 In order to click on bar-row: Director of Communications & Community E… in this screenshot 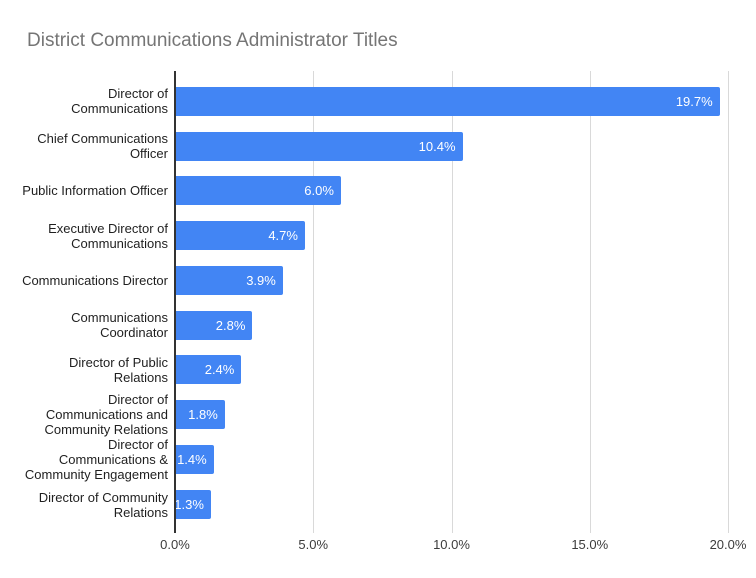, I will do `click(378, 459)`.